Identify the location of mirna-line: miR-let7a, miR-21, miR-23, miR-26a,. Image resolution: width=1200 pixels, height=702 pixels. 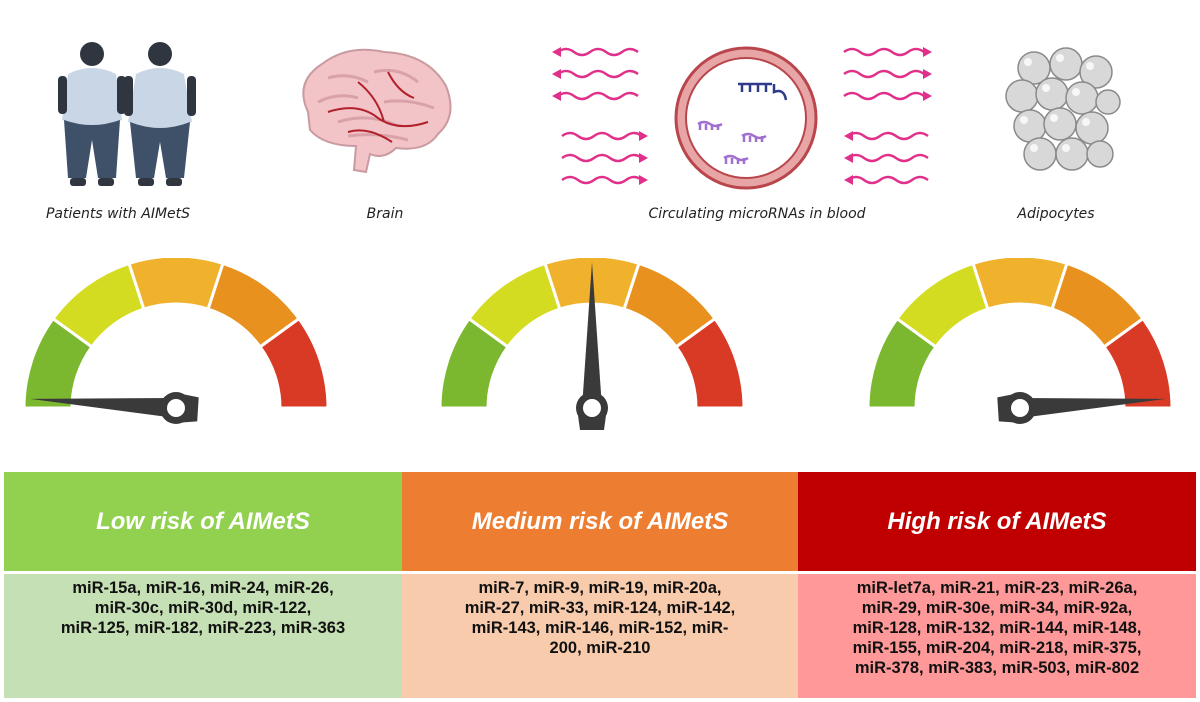
(997, 588).